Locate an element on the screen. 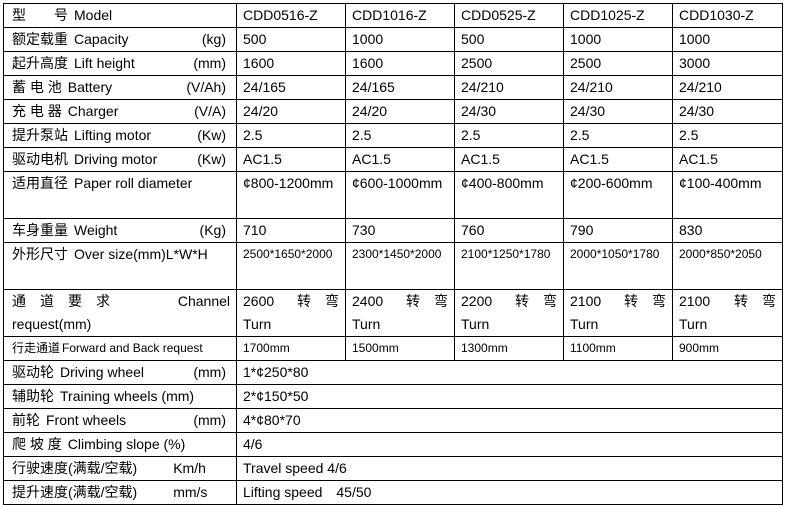  spec-value: Travel speed 4/6 is located at coordinates (509, 468).